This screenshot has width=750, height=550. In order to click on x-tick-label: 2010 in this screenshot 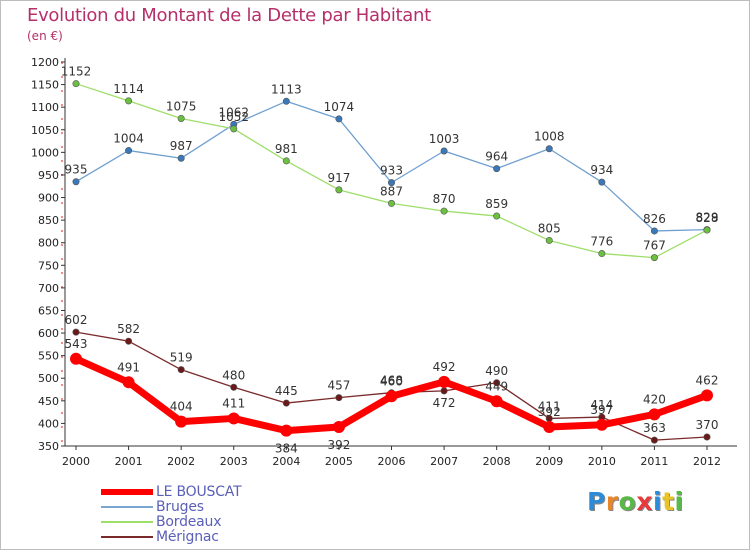, I will do `click(602, 461)`.